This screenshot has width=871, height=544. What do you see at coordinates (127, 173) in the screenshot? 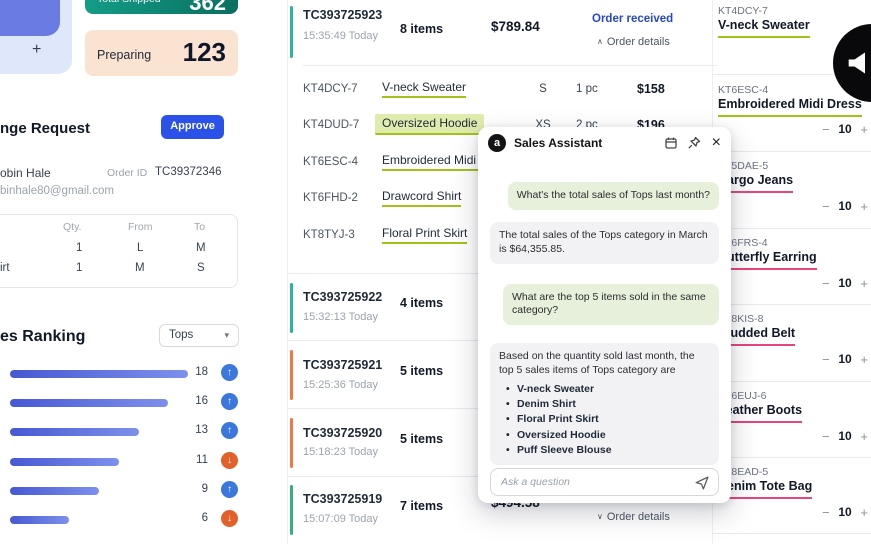
I see `order-id-label: Order ID` at bounding box center [127, 173].